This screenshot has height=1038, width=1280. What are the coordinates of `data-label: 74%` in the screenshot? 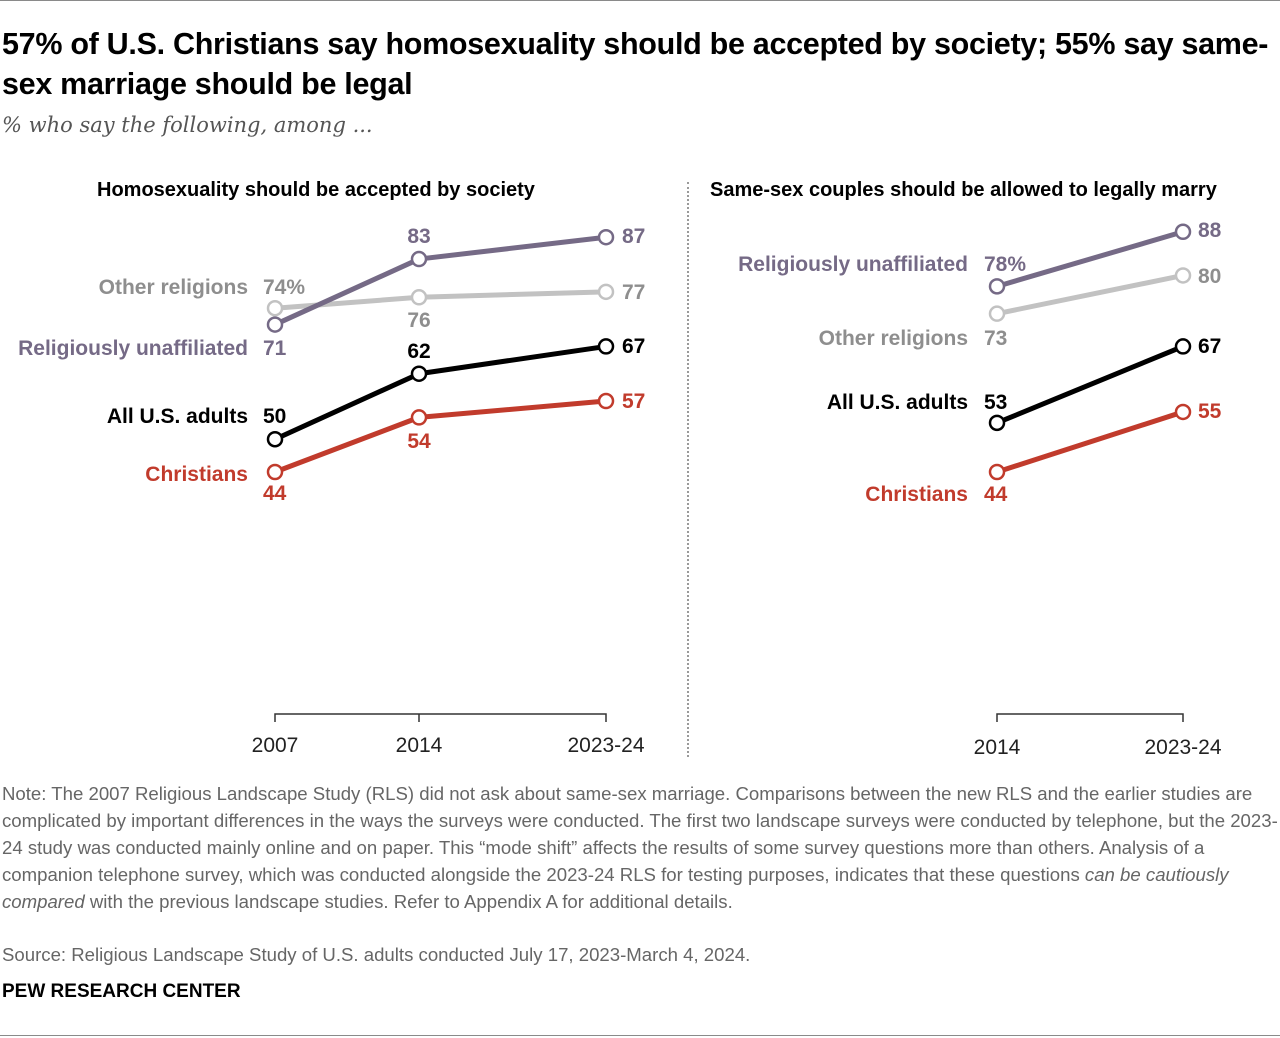 It's located at (284, 287).